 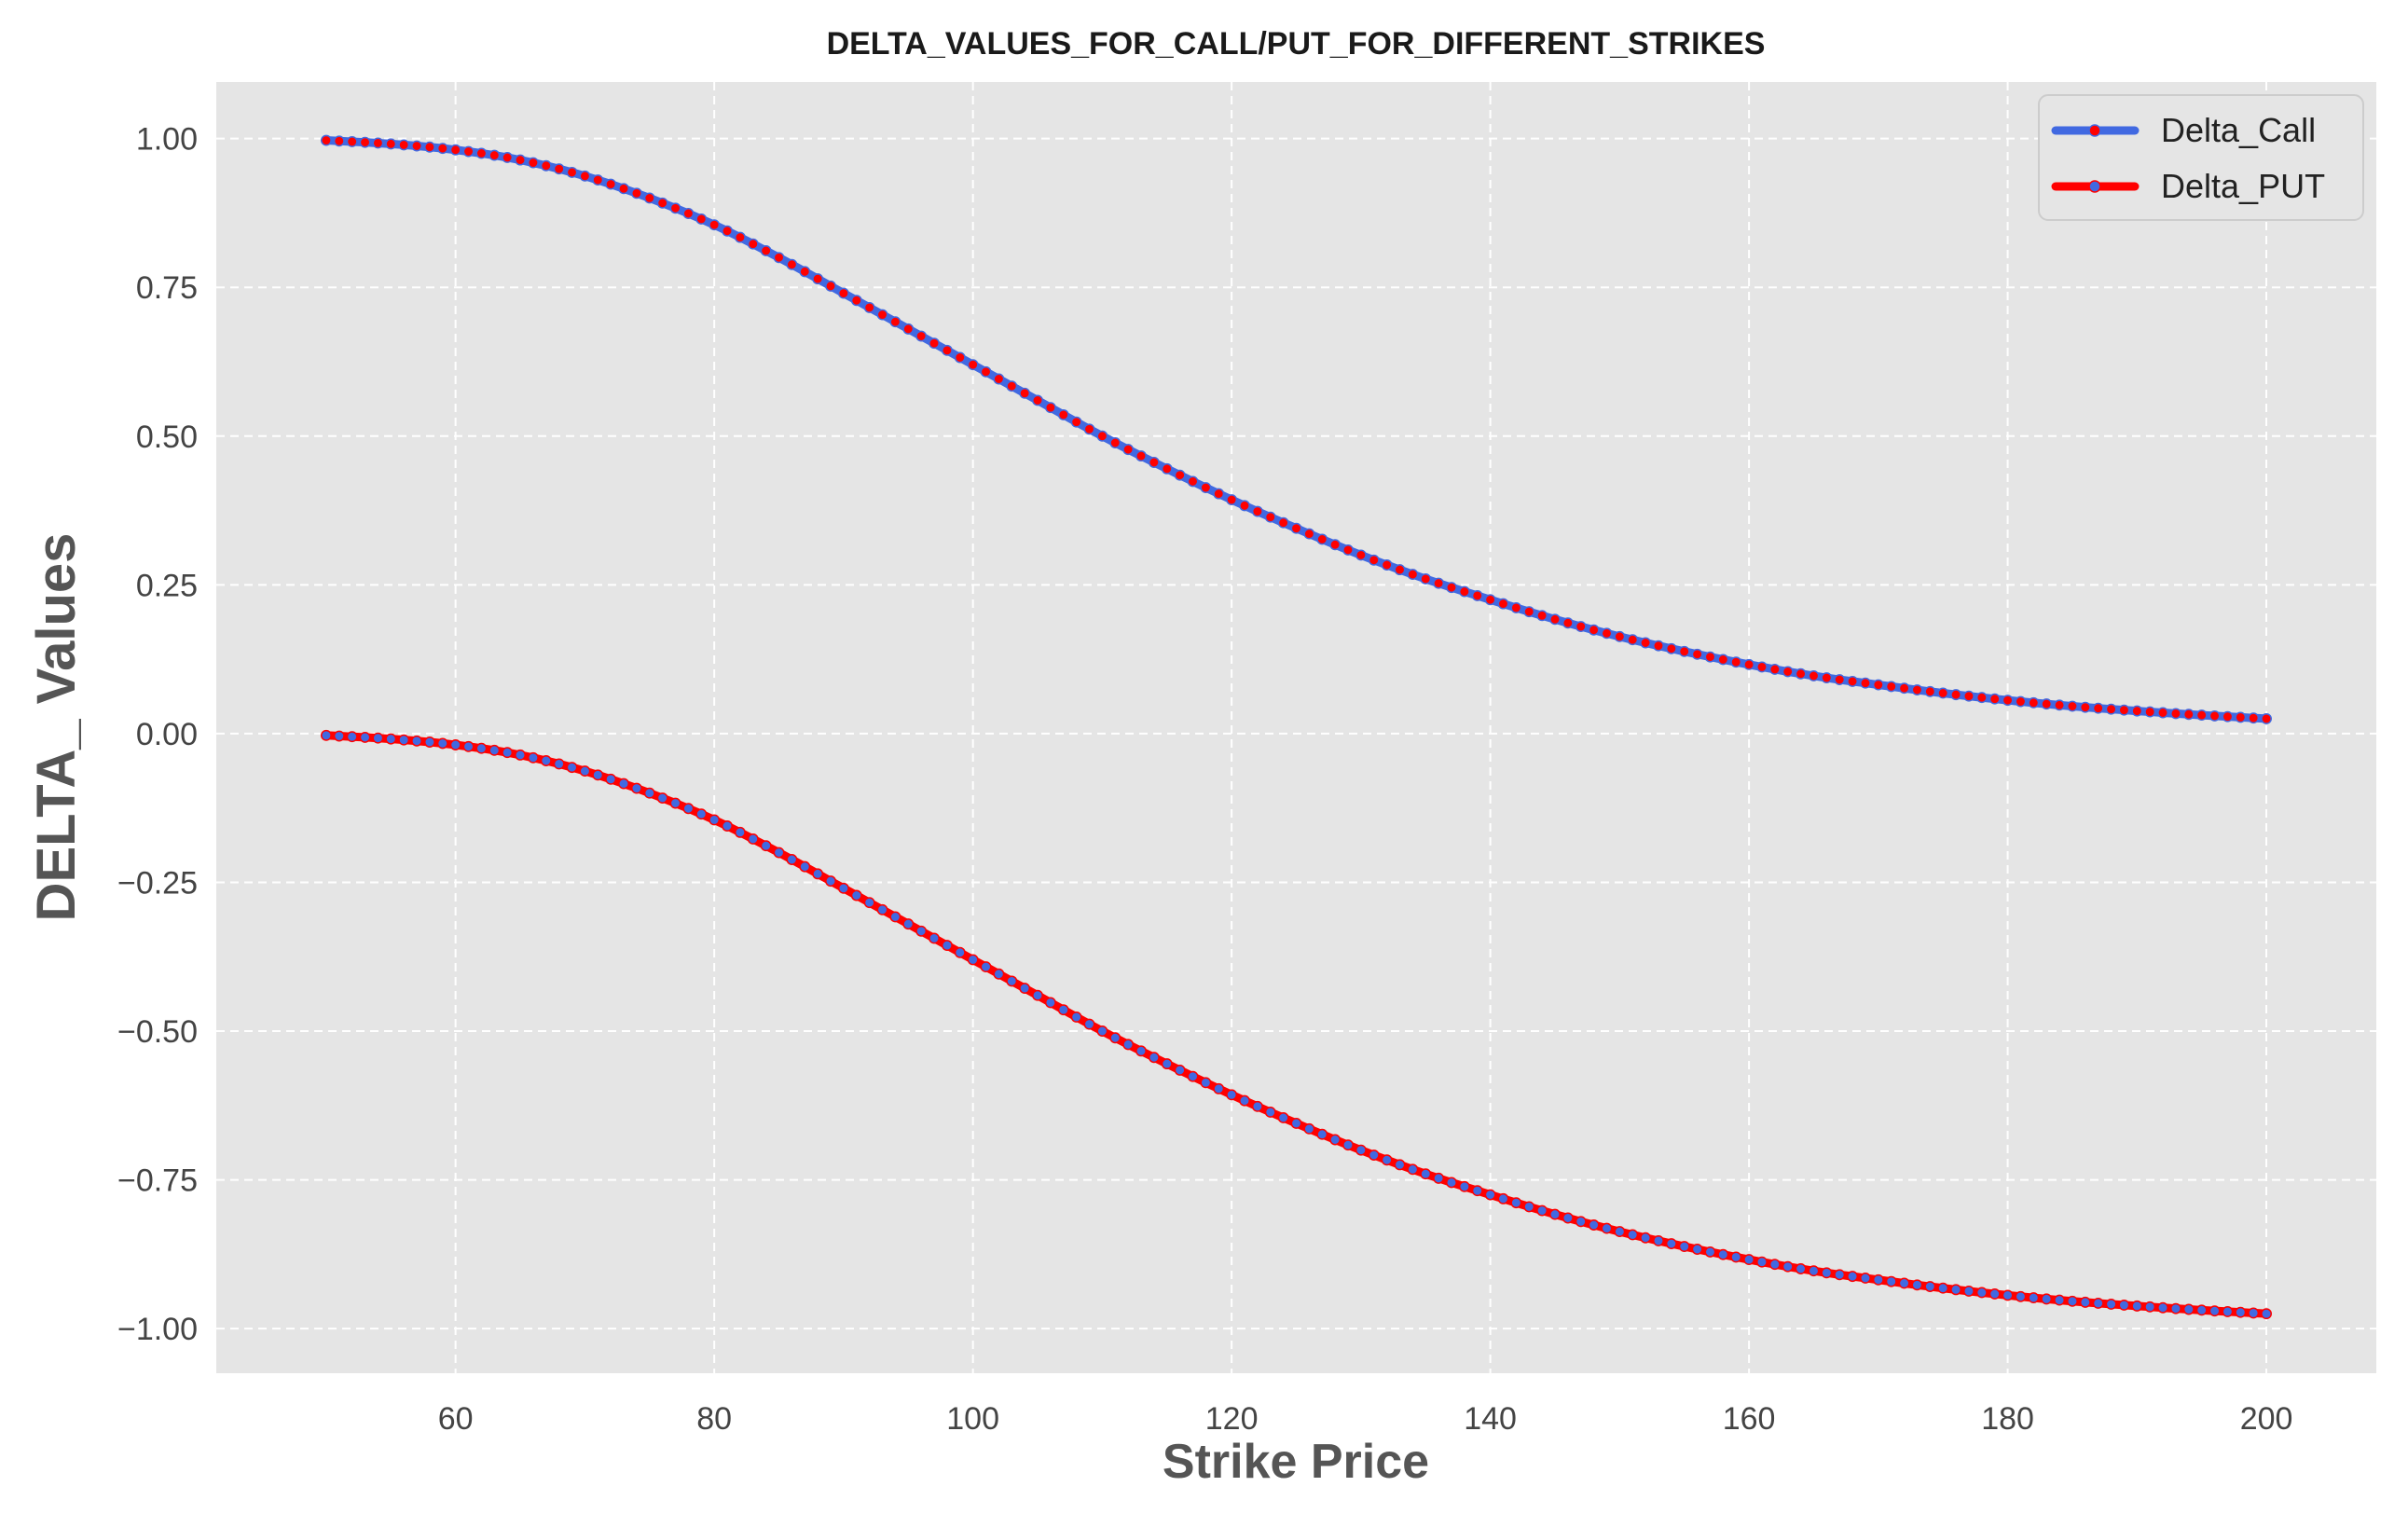 What do you see at coordinates (2243, 186) in the screenshot?
I see `legend-label: Delta_PUT` at bounding box center [2243, 186].